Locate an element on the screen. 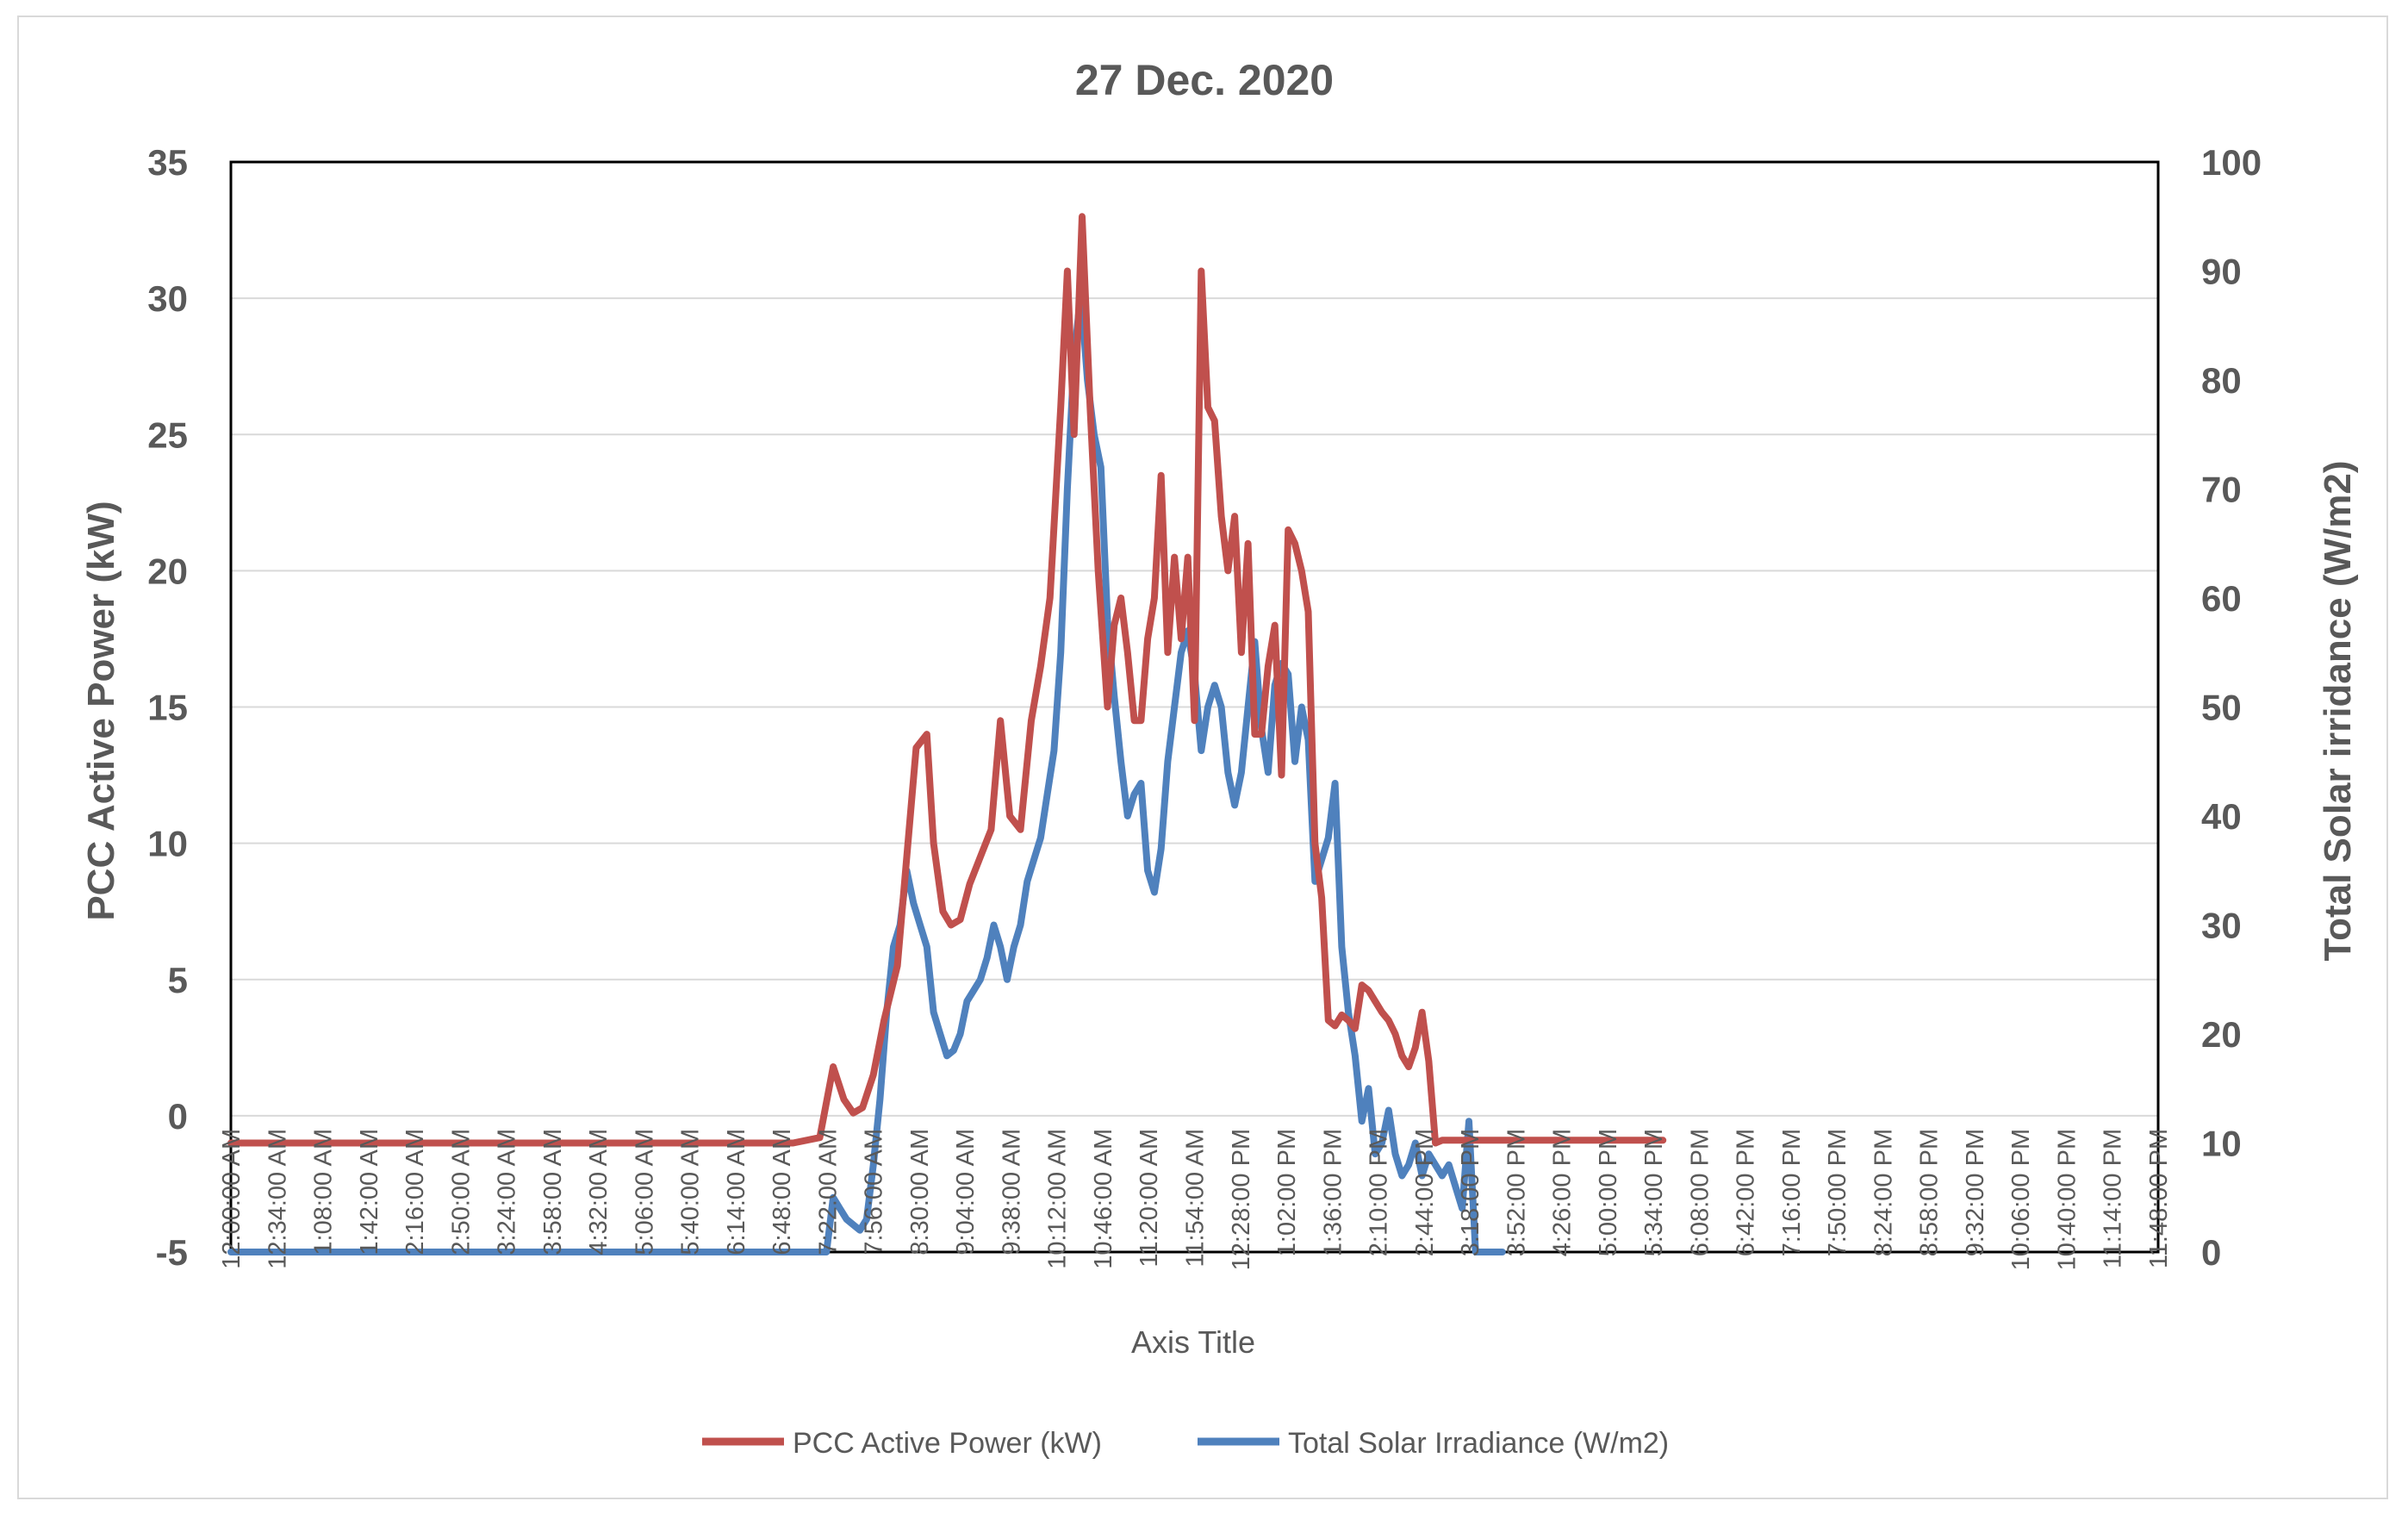 The image size is (2408, 1520). right-axis-ticks: 0 10 20 30 40 50 60 70 80 90 100 is located at coordinates (2232, 707).